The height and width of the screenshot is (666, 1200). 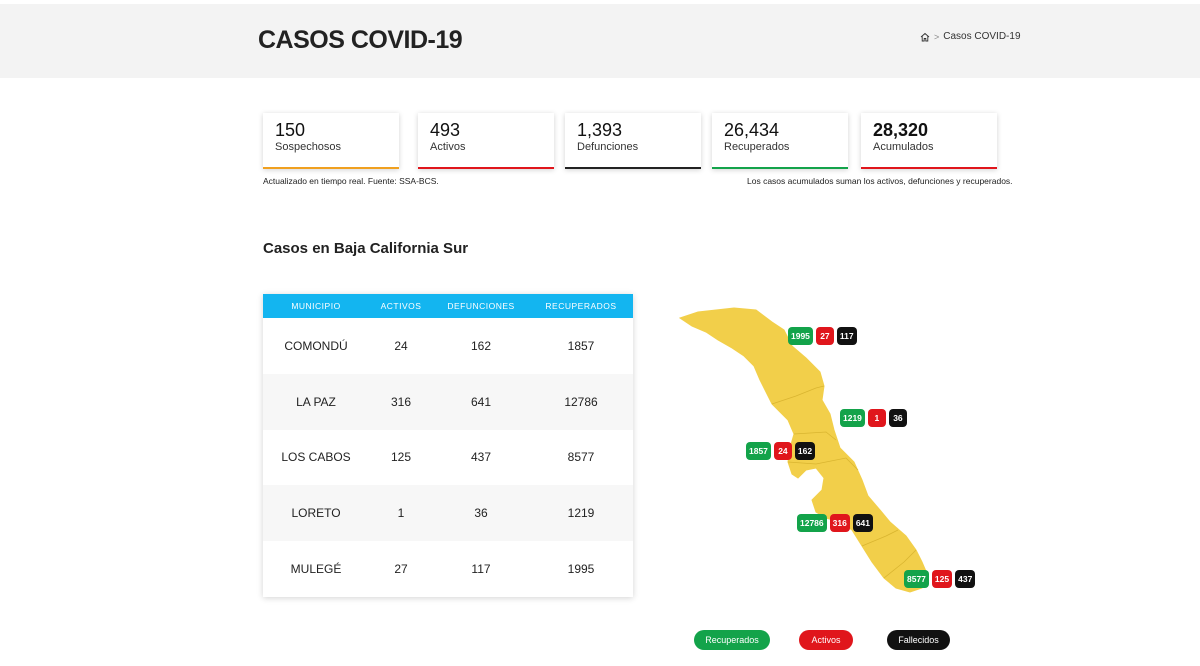 I want to click on stat-value: 28,320, so click(x=901, y=130).